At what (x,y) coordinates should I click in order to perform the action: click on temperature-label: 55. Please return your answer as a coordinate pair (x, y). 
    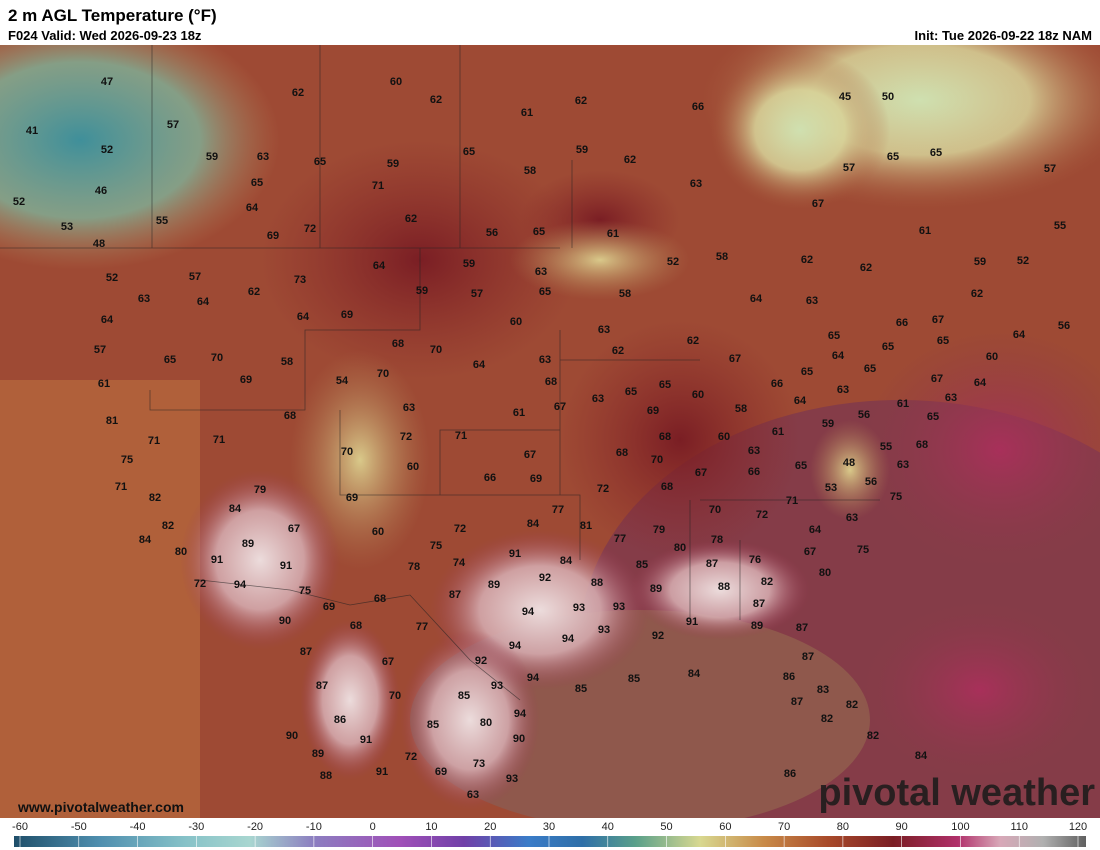
    Looking at the image, I should click on (162, 221).